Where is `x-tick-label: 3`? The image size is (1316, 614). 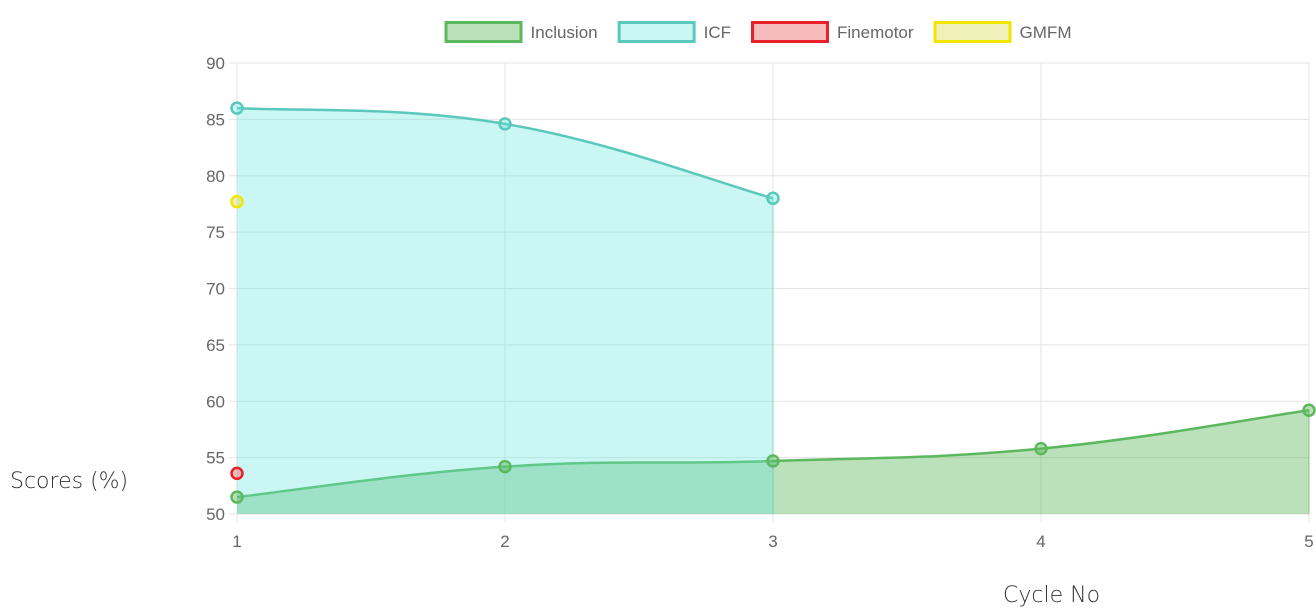 x-tick-label: 3 is located at coordinates (772, 541).